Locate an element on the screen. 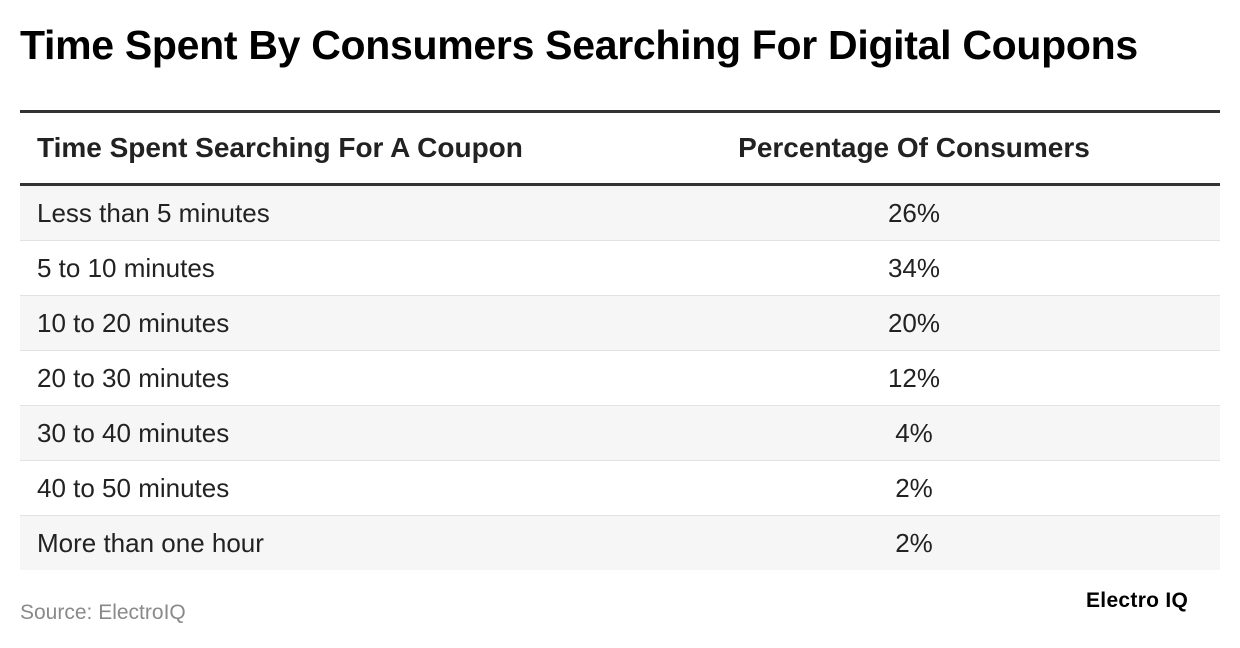  table-row: More than one hour 2% is located at coordinates (620, 543).